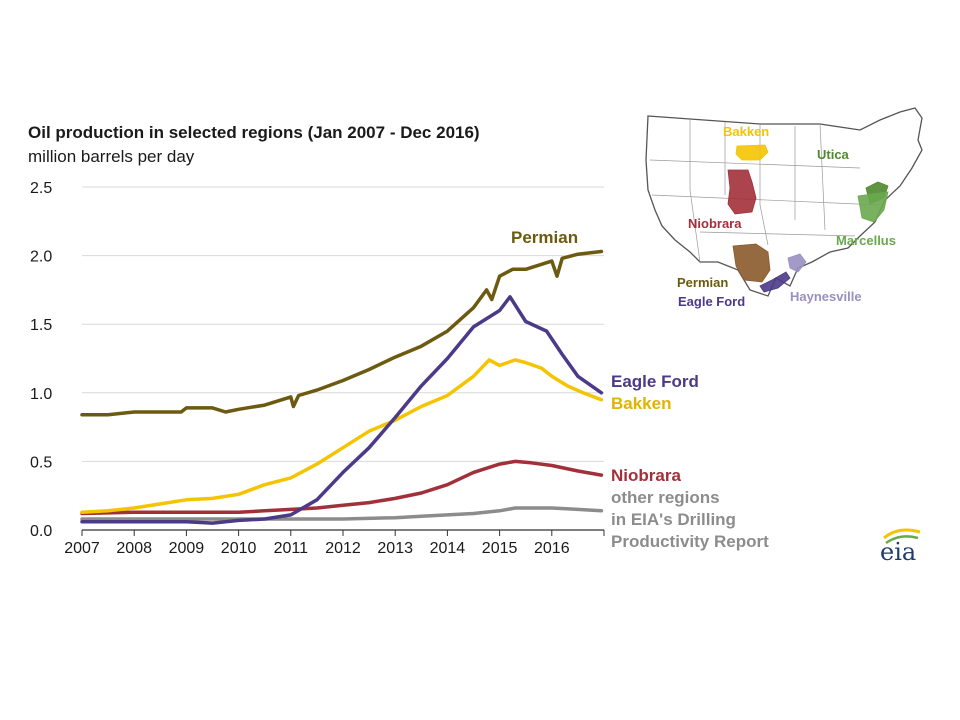 The width and height of the screenshot is (960, 720). Describe the element at coordinates (742, 192) in the screenshot. I see `map-region-niobrara` at that location.